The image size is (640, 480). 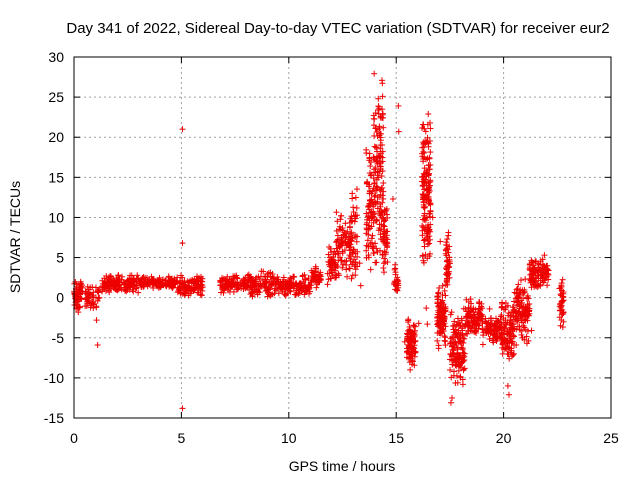 I want to click on x-tick-label: 0, so click(x=74, y=438).